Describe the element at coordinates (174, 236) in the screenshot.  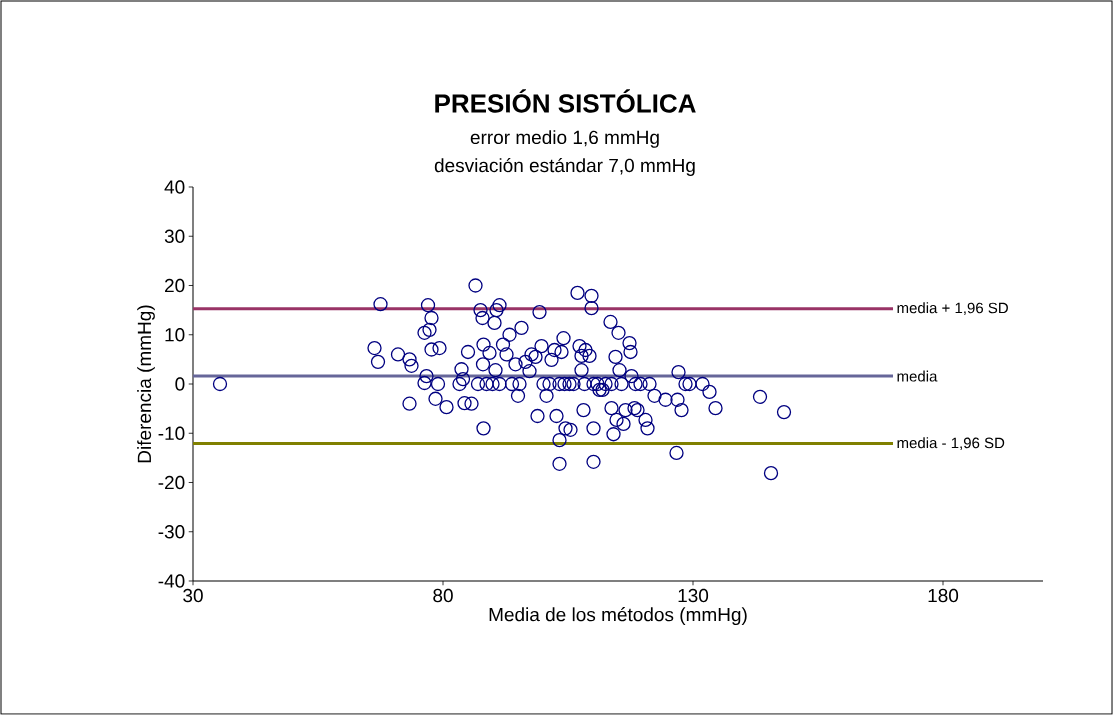
I see `y-tick-label: 30` at that location.